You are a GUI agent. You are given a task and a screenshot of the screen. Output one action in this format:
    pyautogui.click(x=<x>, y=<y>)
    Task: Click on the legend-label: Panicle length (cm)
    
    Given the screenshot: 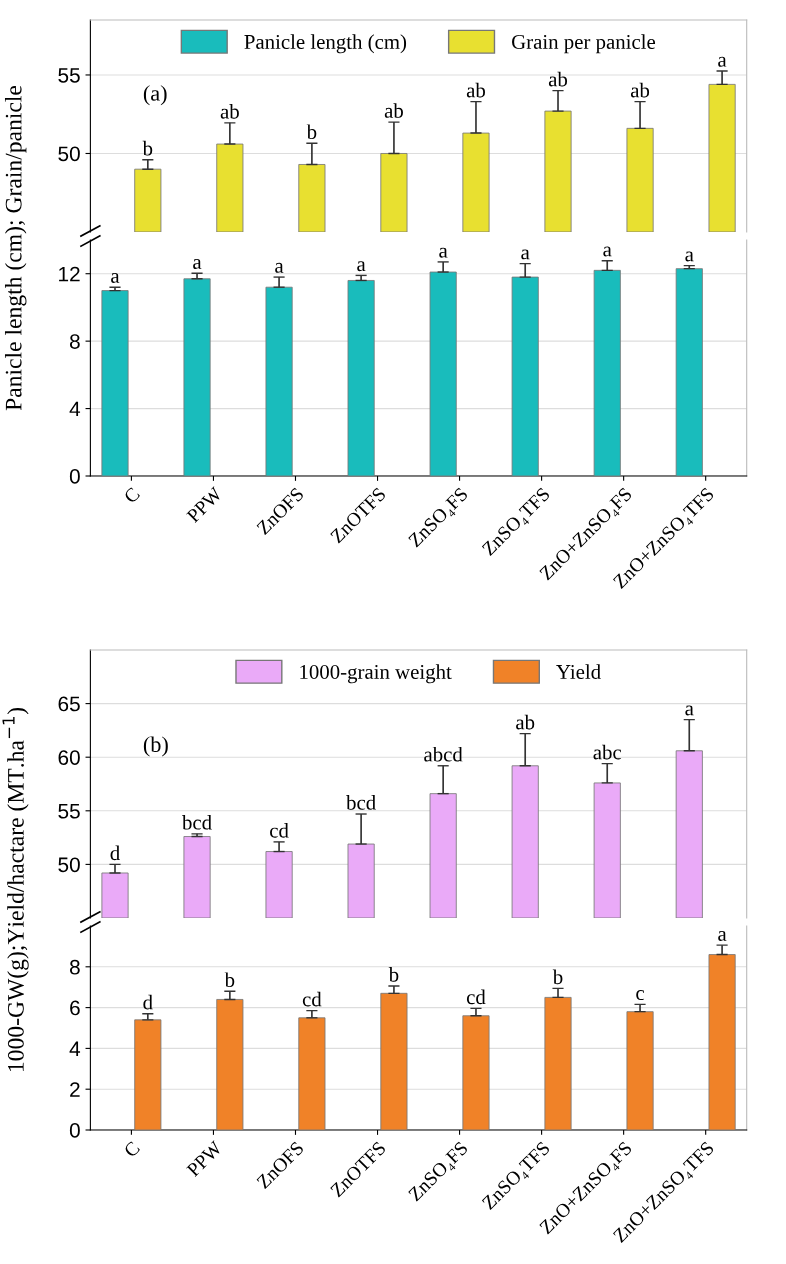 What is the action you would take?
    pyautogui.click(x=325, y=44)
    